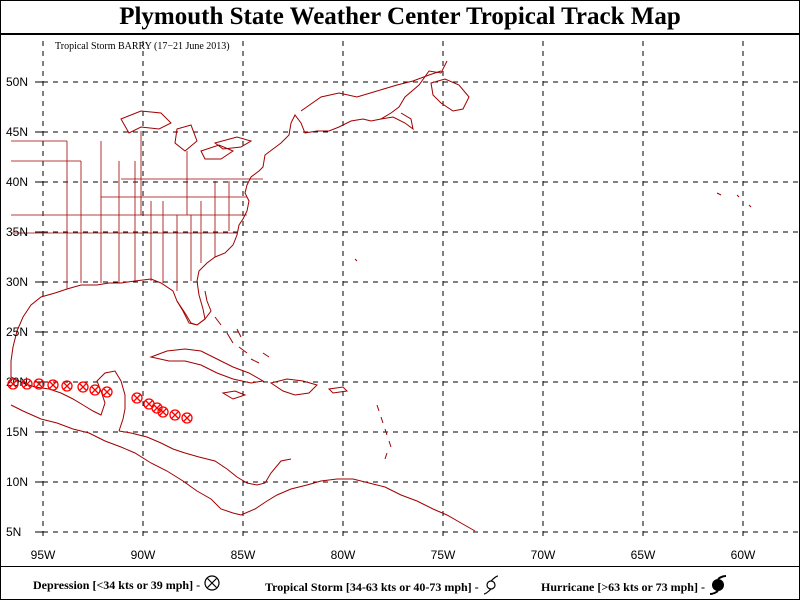  Describe the element at coordinates (243, 555) in the screenshot. I see `lon-label: 85W` at that location.